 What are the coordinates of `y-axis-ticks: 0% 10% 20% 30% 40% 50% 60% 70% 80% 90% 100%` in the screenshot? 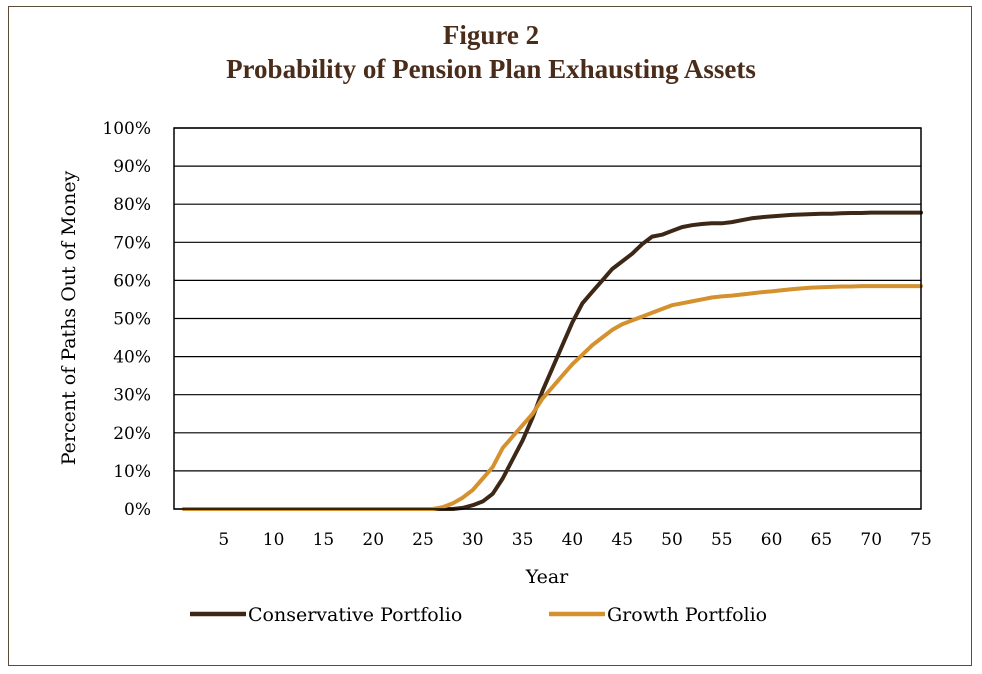 It's located at (126, 319).